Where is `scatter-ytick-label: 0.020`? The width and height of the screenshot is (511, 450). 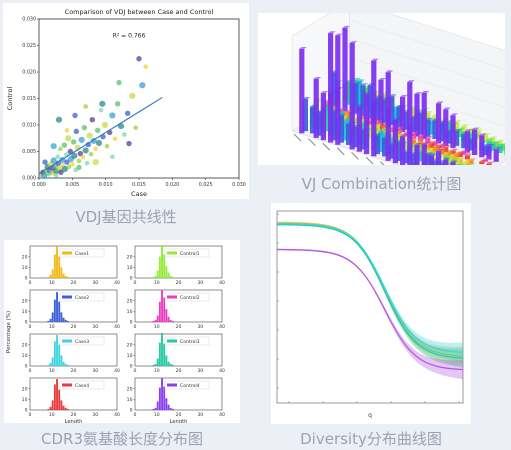
scatter-ytick-label: 0.020 is located at coordinates (29, 73).